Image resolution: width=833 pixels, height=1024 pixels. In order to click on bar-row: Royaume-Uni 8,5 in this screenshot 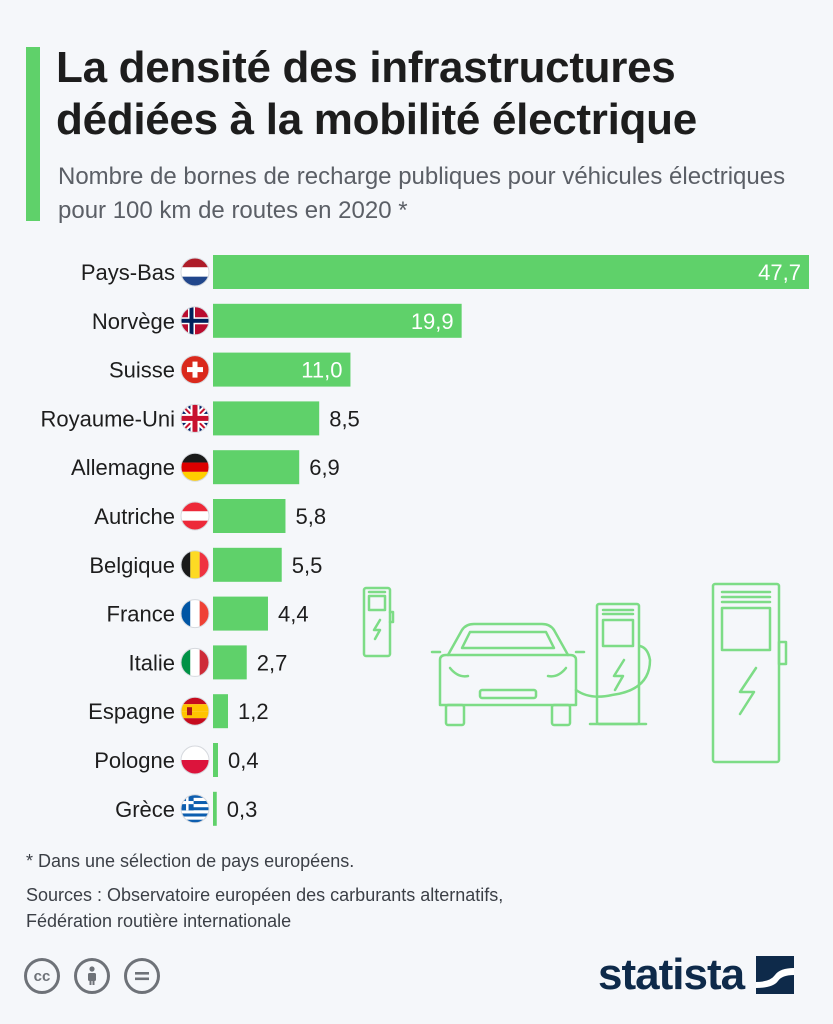, I will do `click(200, 418)`.